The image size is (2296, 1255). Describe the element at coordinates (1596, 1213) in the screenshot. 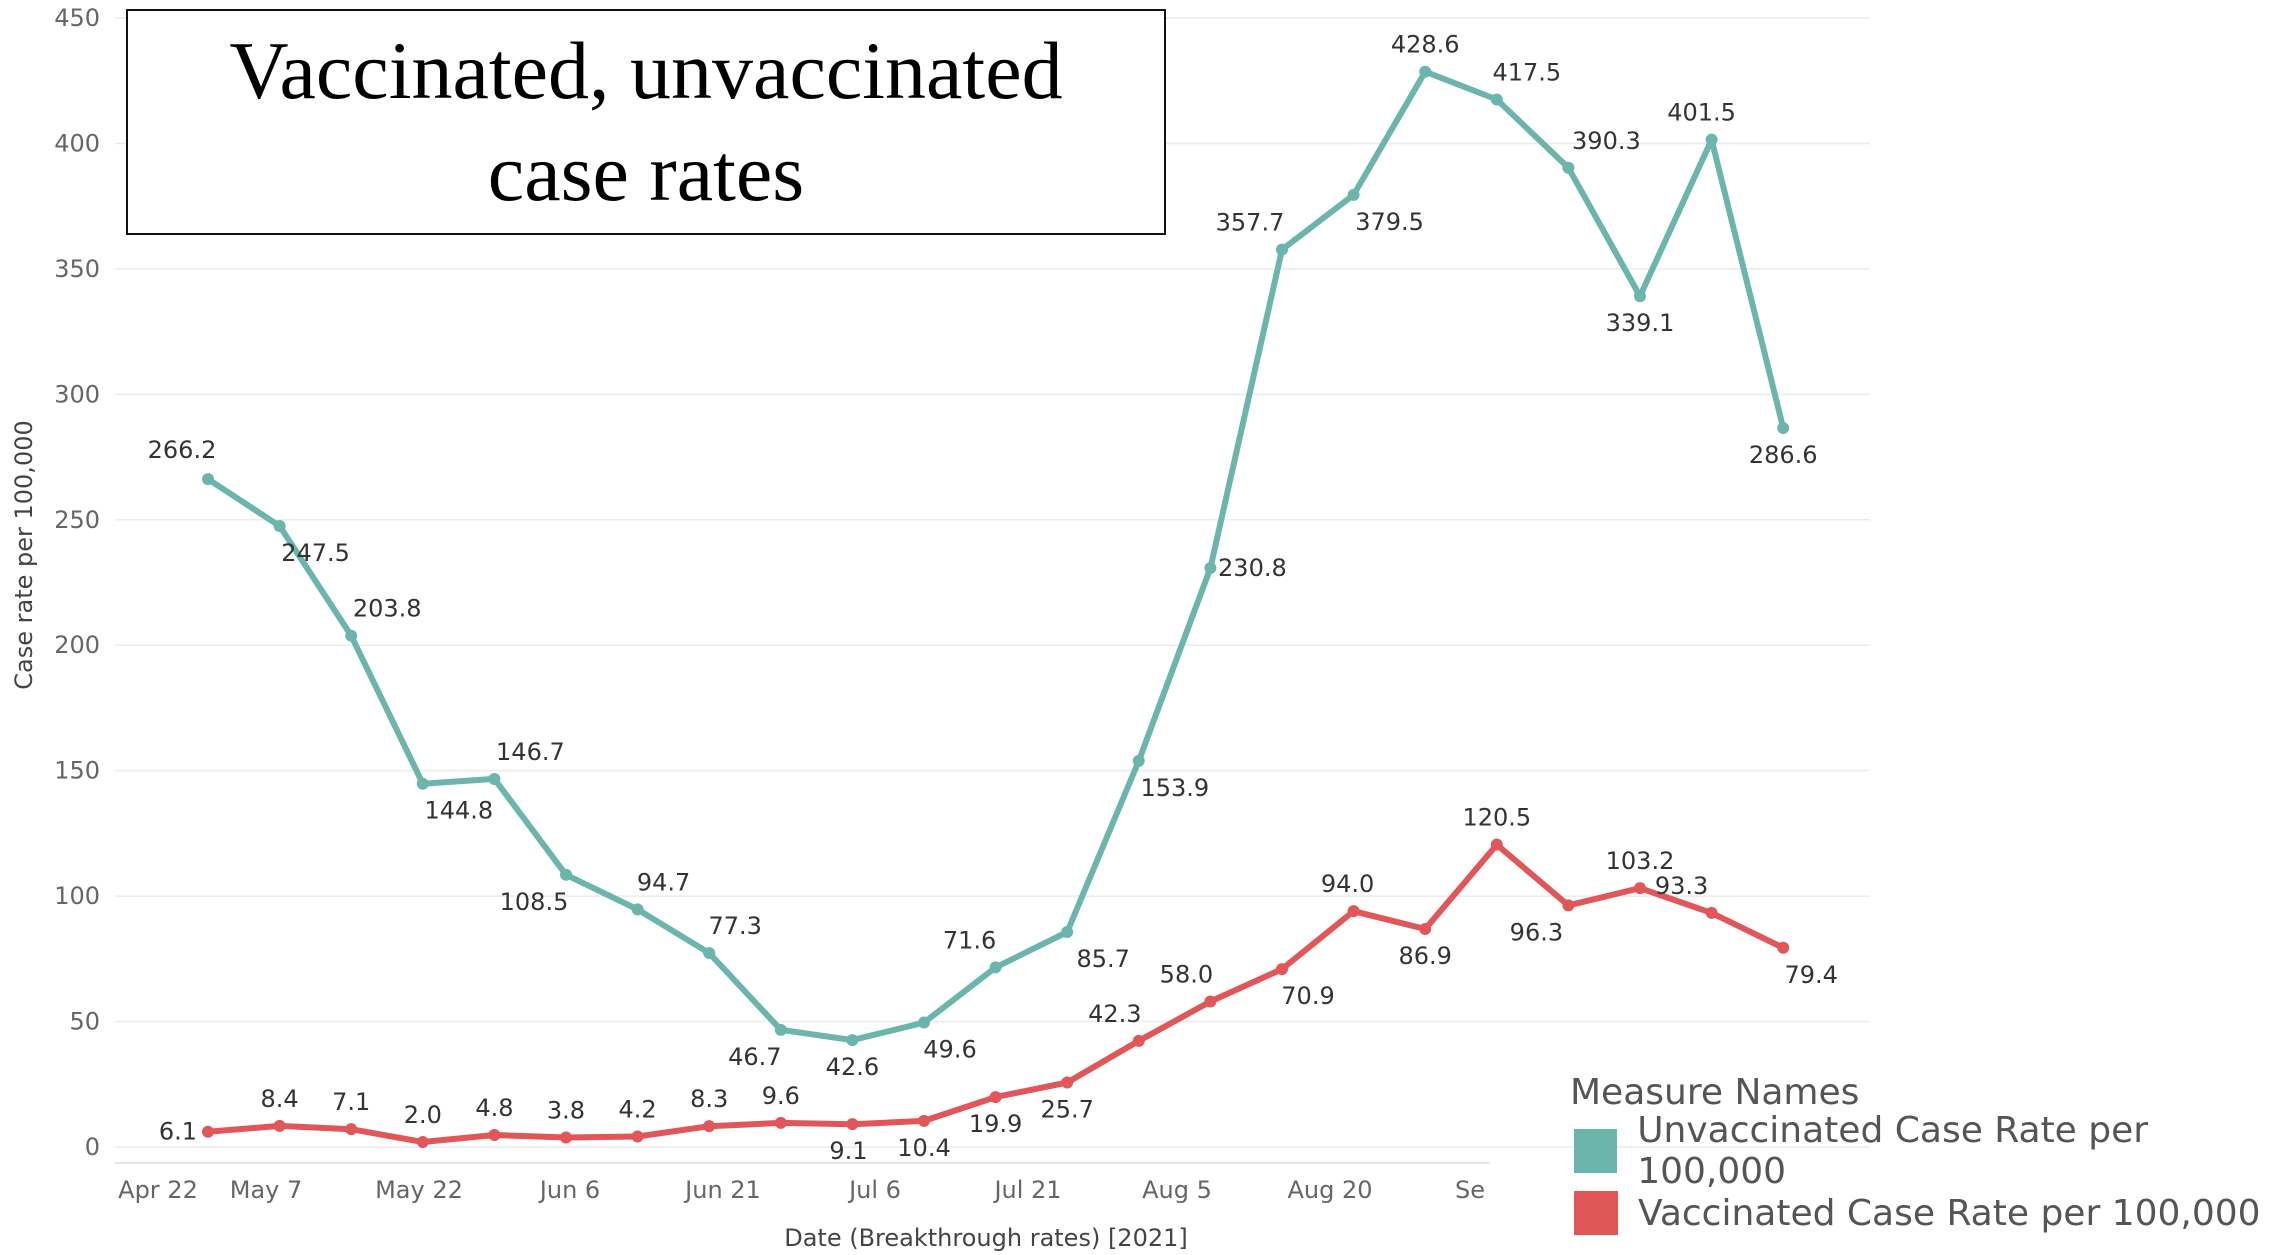

I see `legend-swatch-vaccinated` at that location.